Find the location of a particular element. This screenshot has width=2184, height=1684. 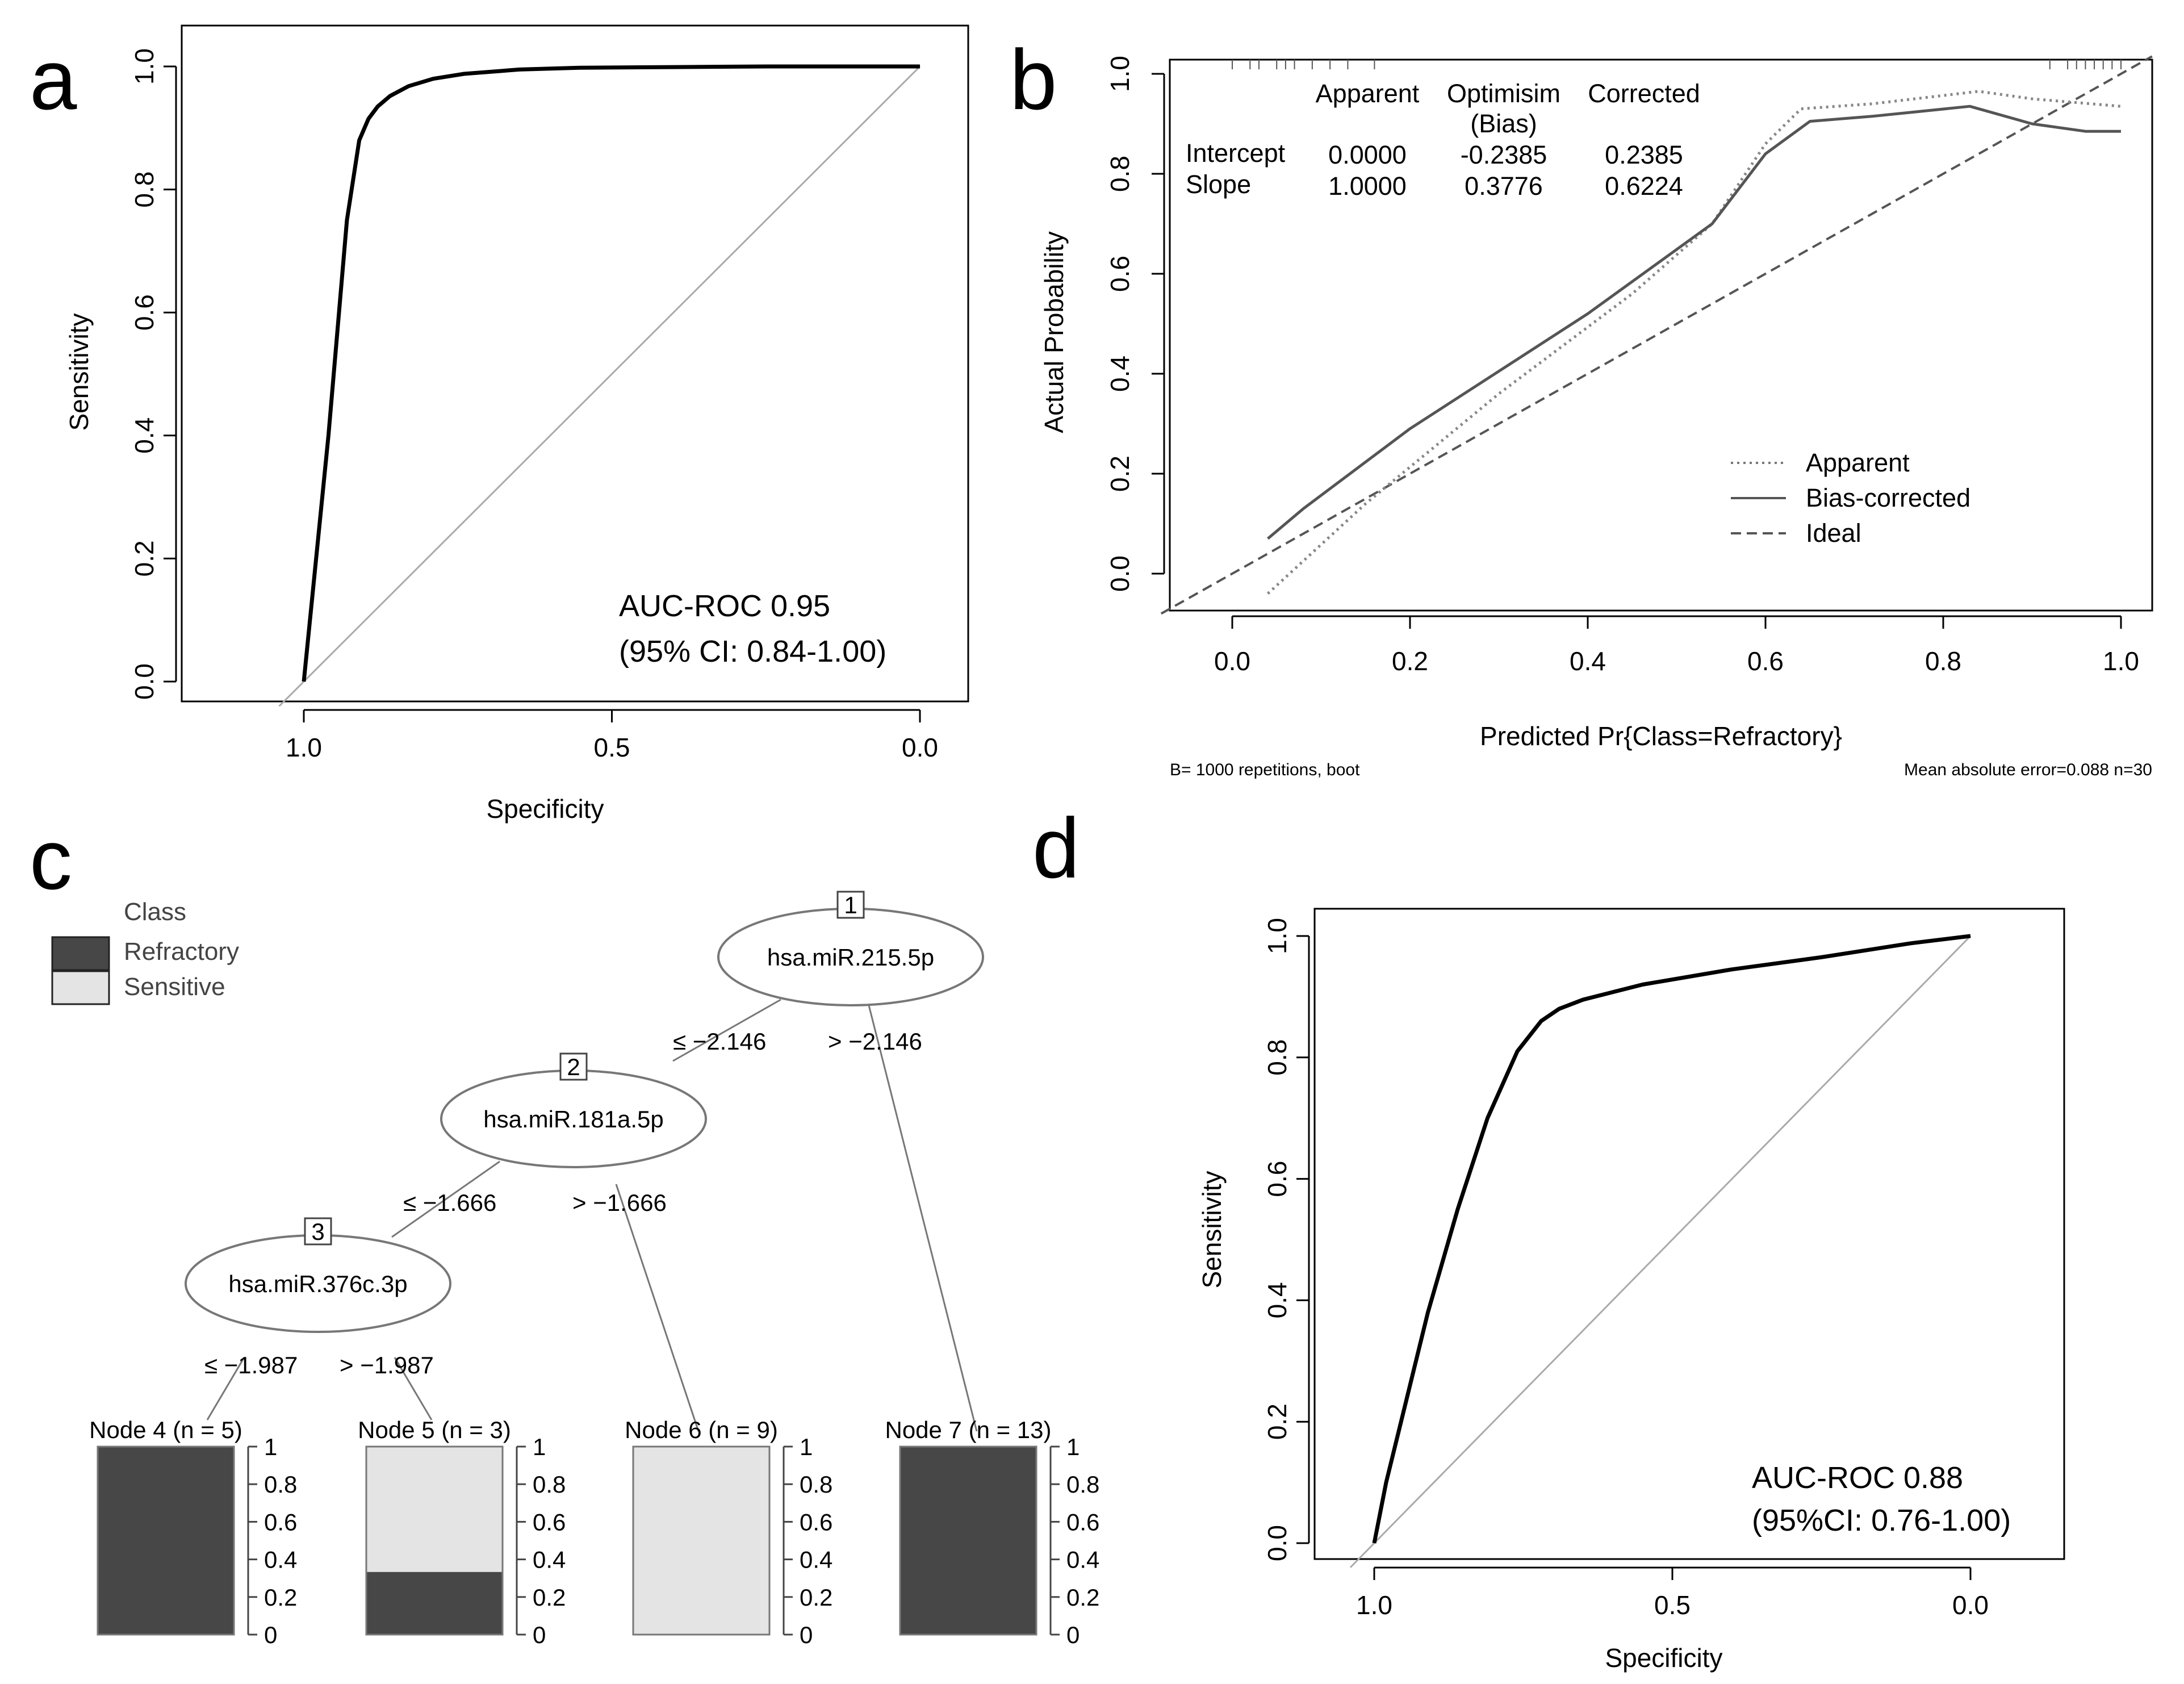

class-legend: Class Refractory Sensitive is located at coordinates (145, 951).